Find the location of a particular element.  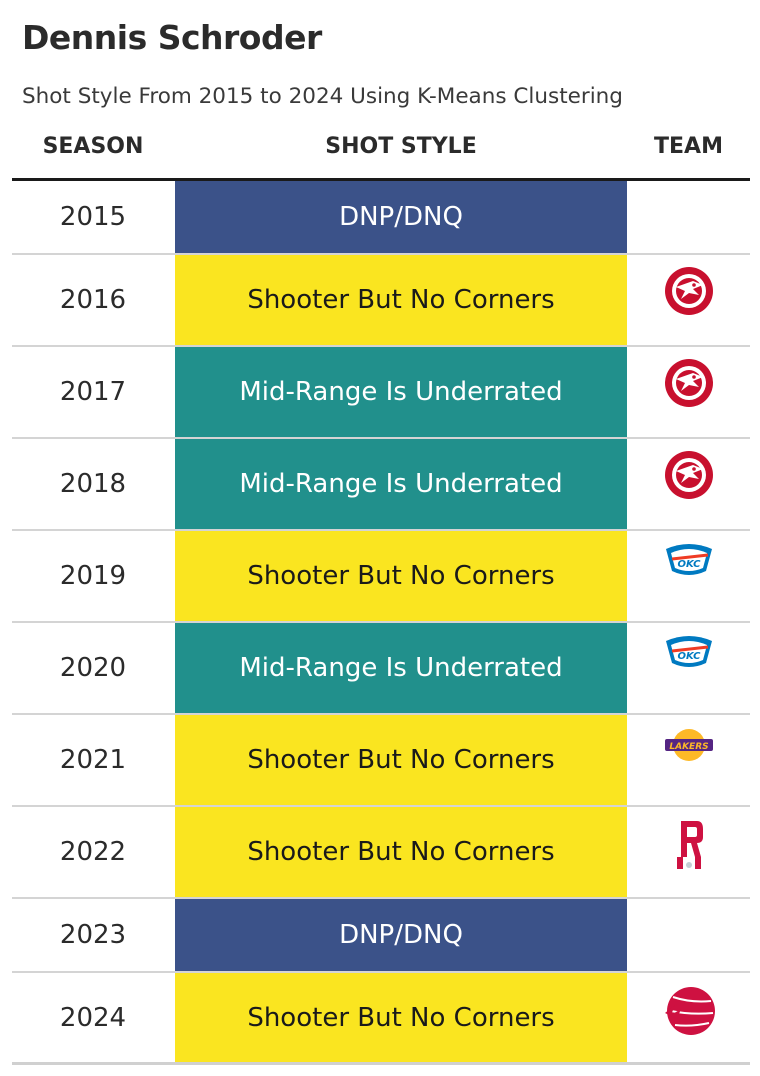

table-row: 2023 DNP/DNQ is located at coordinates (381, 936).